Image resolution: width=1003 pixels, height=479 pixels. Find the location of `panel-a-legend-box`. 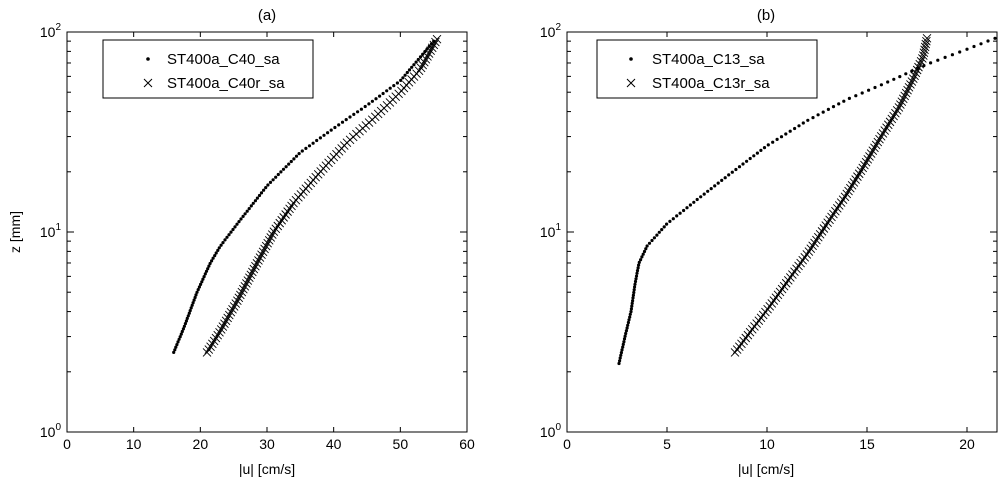

panel-a-legend-box is located at coordinates (208, 69).